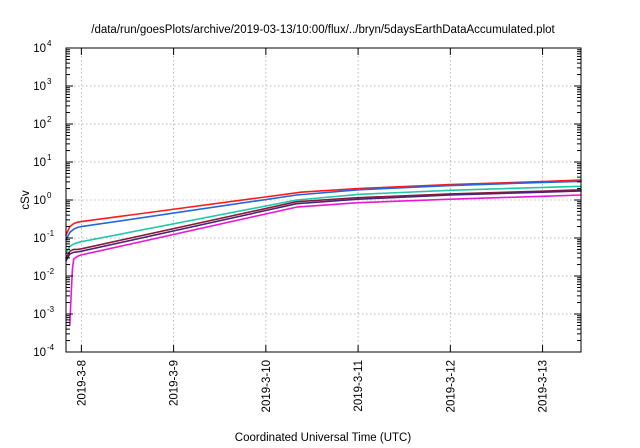 Image resolution: width=640 pixels, height=448 pixels. I want to click on x-tick-label: 2019-3-8, so click(82, 383).